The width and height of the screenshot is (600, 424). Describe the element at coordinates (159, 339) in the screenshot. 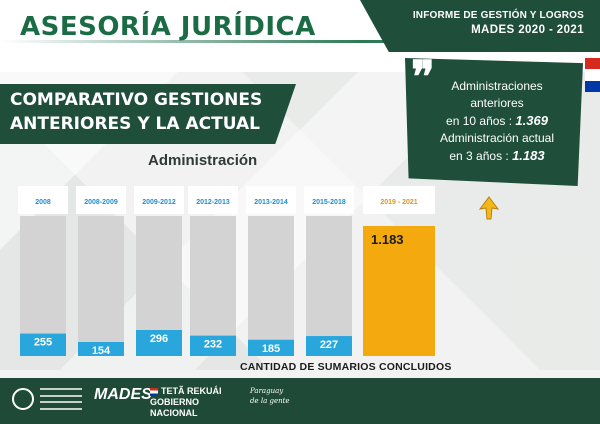

I see `bar-value-label: 296` at that location.